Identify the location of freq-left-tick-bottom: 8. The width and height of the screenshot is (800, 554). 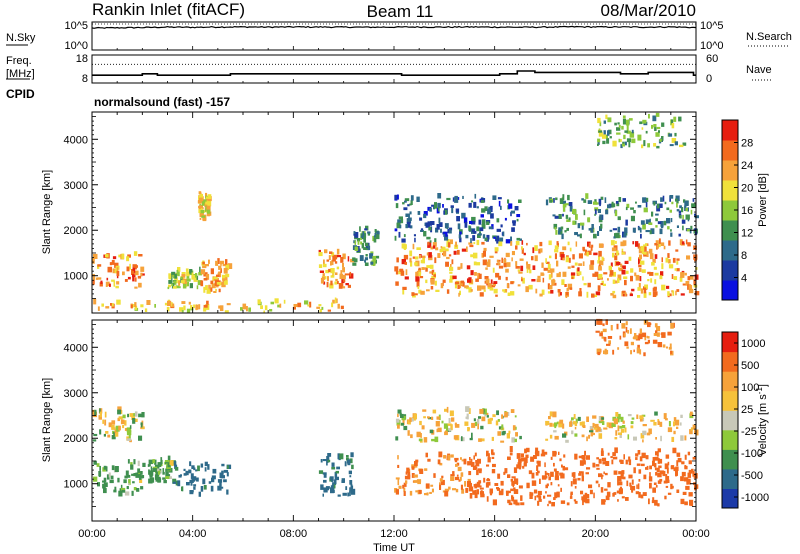
(85, 79).